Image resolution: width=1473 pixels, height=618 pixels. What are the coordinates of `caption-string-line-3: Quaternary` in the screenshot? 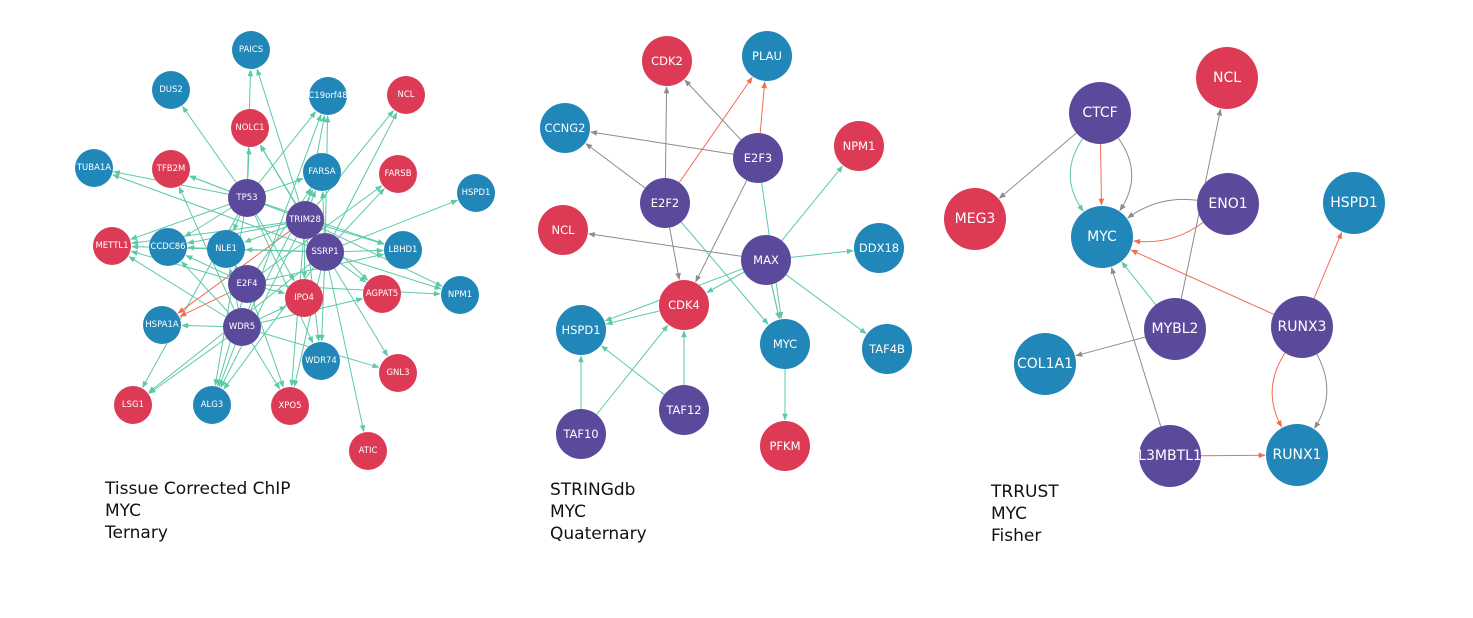 It's located at (598, 534).